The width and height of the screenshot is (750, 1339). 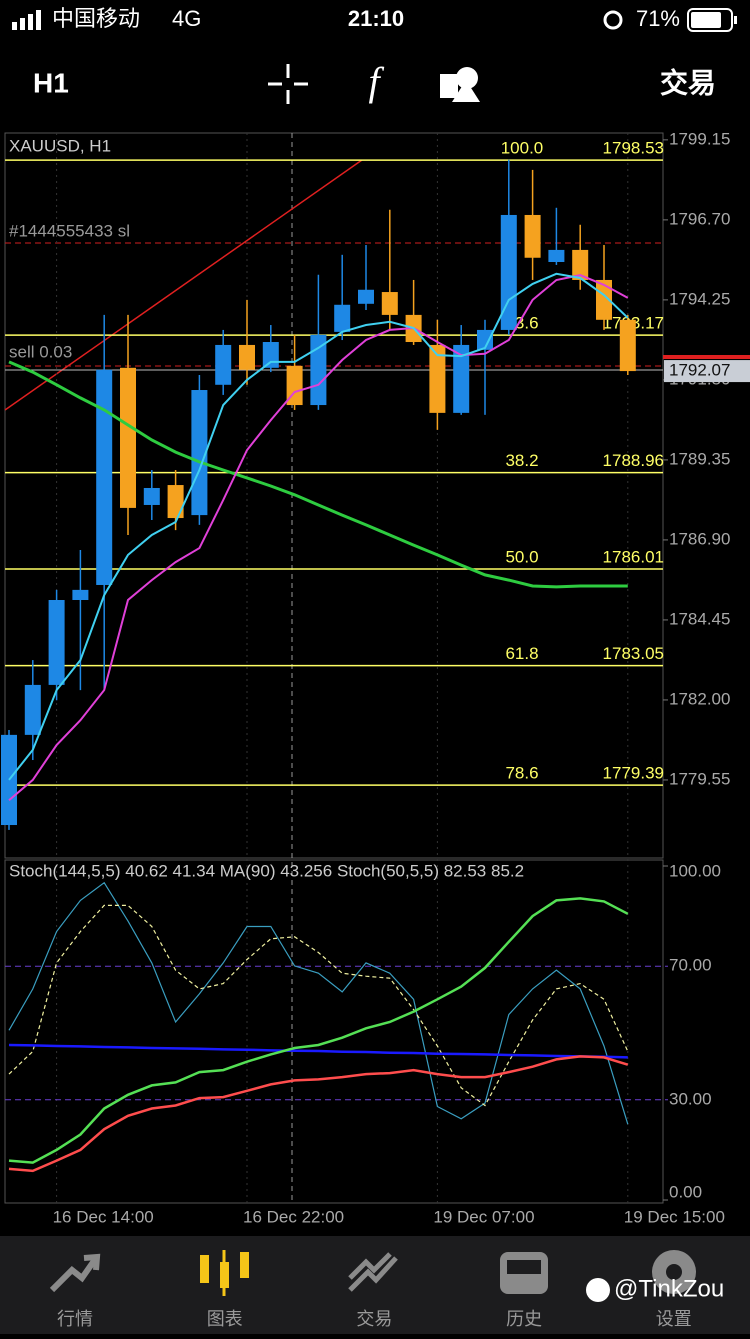 I want to click on history-icon, so click(x=524, y=1273).